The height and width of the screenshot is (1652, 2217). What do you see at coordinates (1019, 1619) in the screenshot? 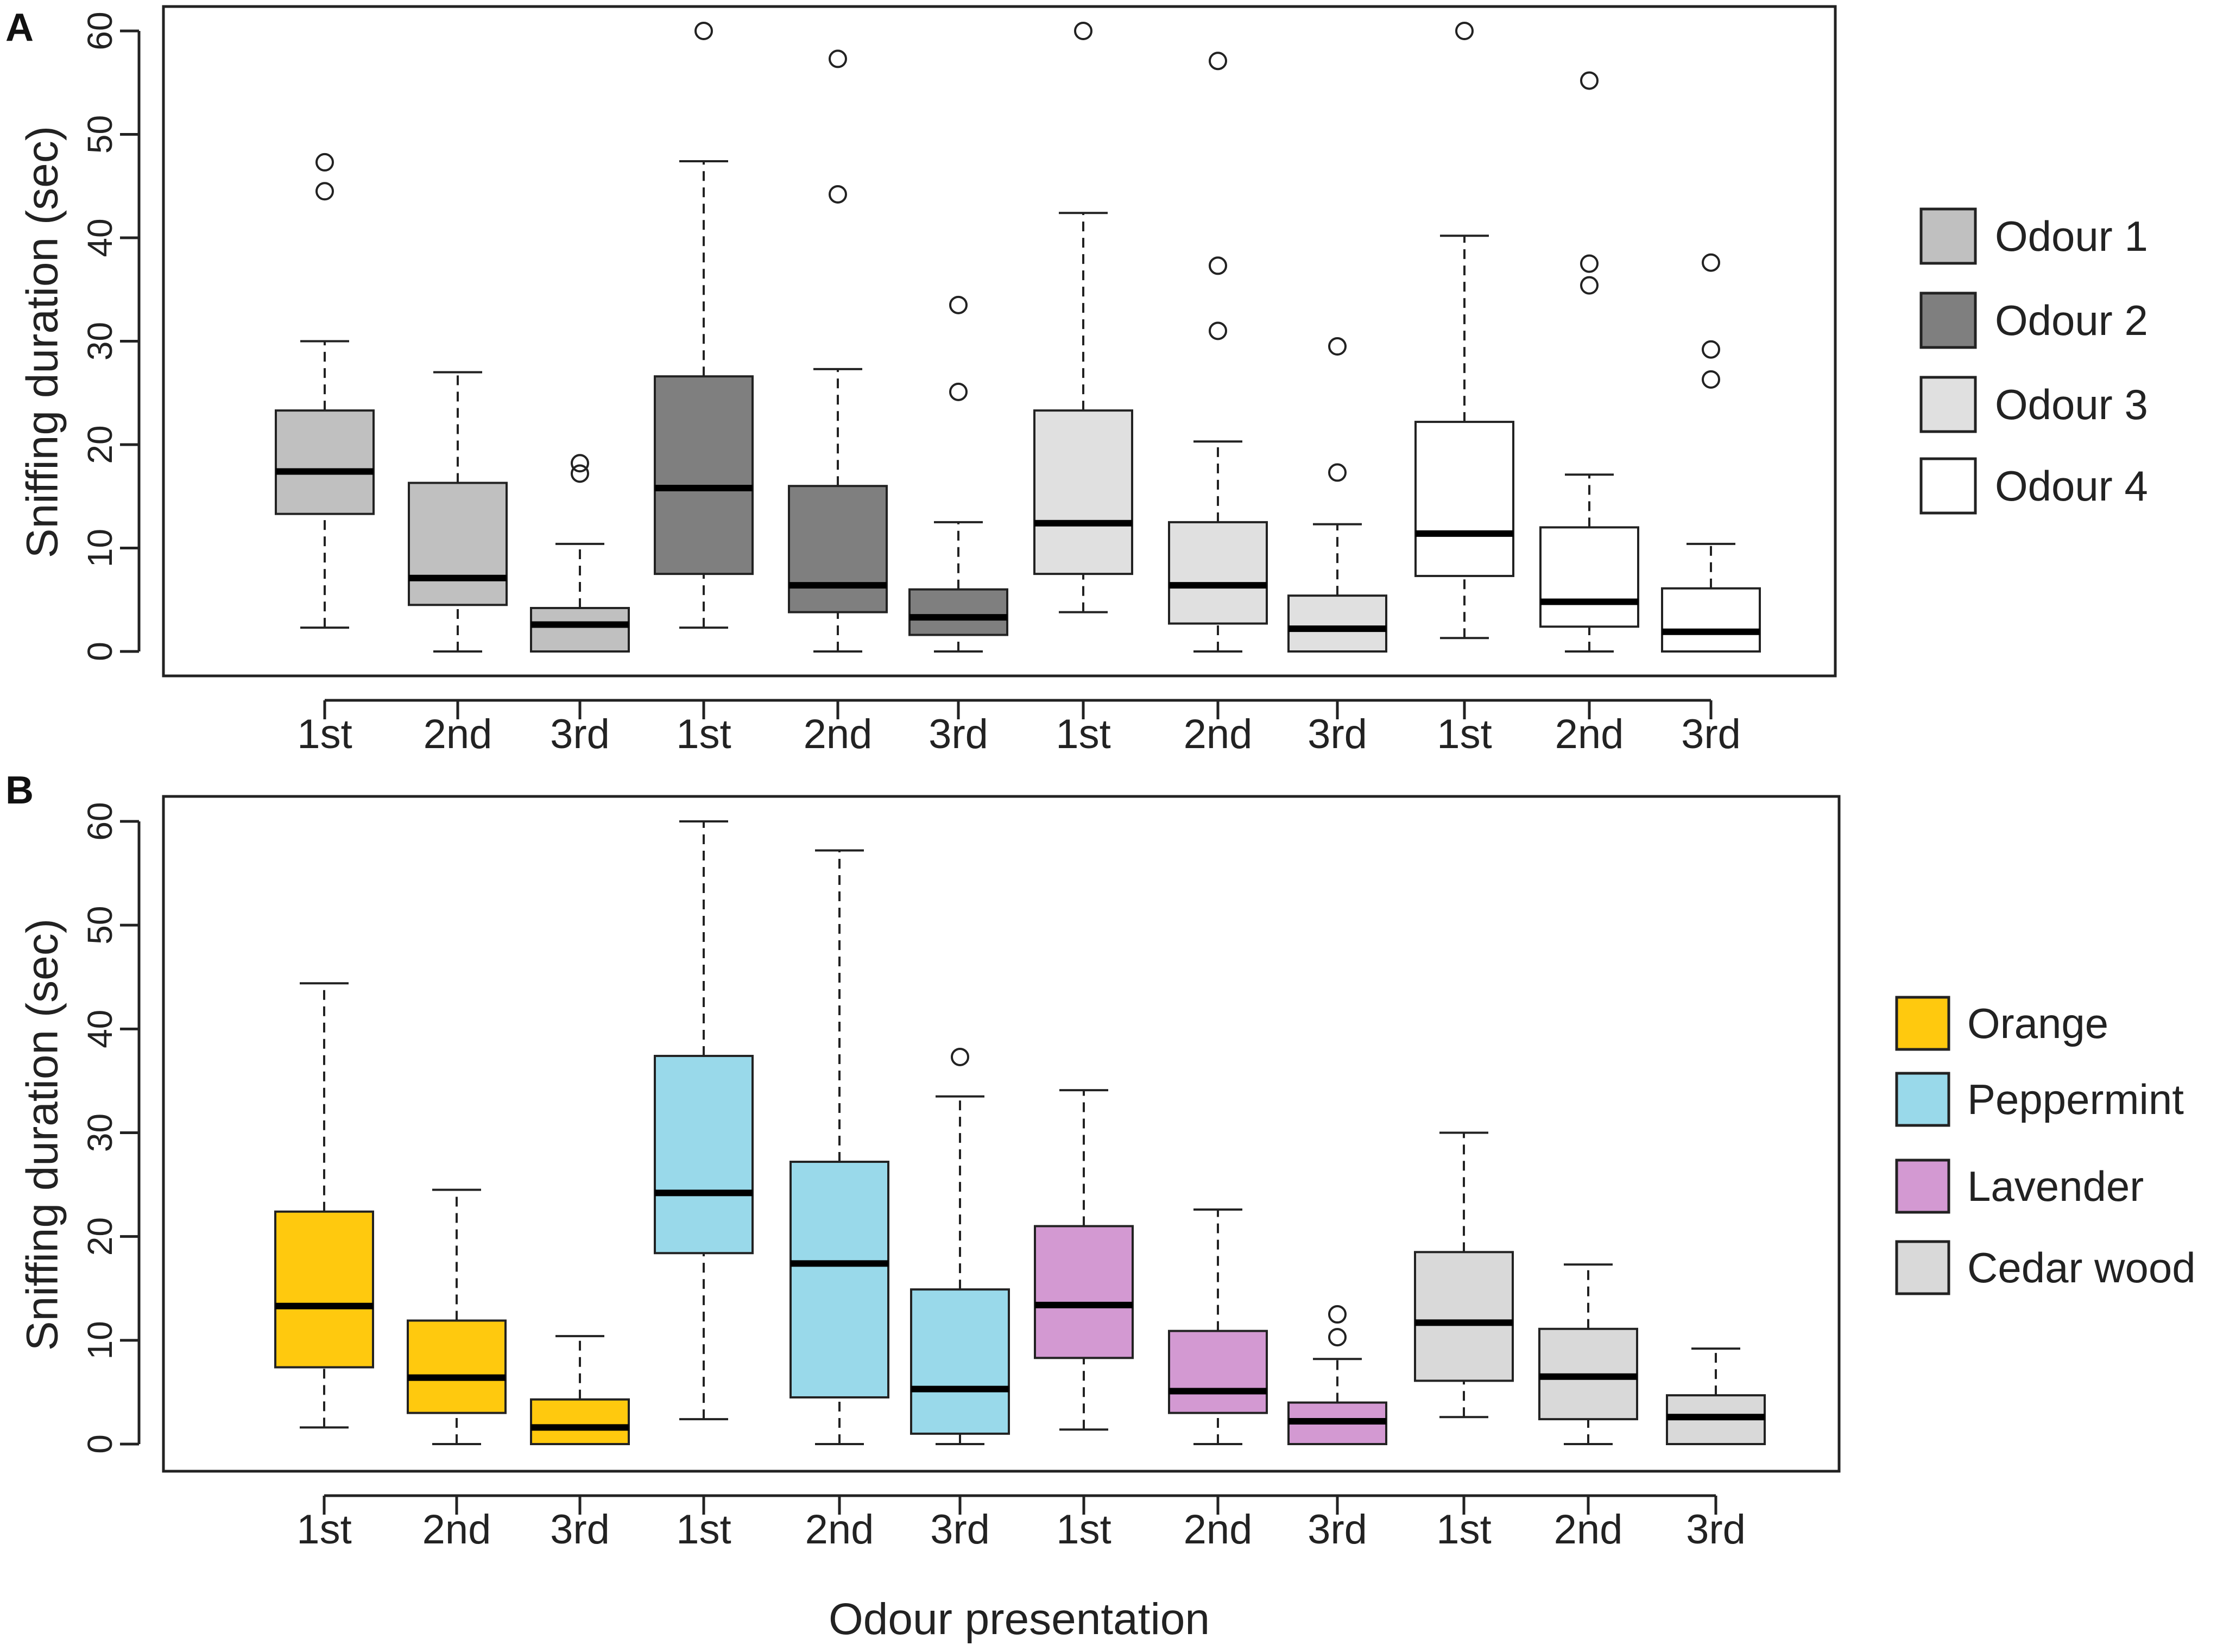
I see `x-axis-title: Odour presentation` at bounding box center [1019, 1619].